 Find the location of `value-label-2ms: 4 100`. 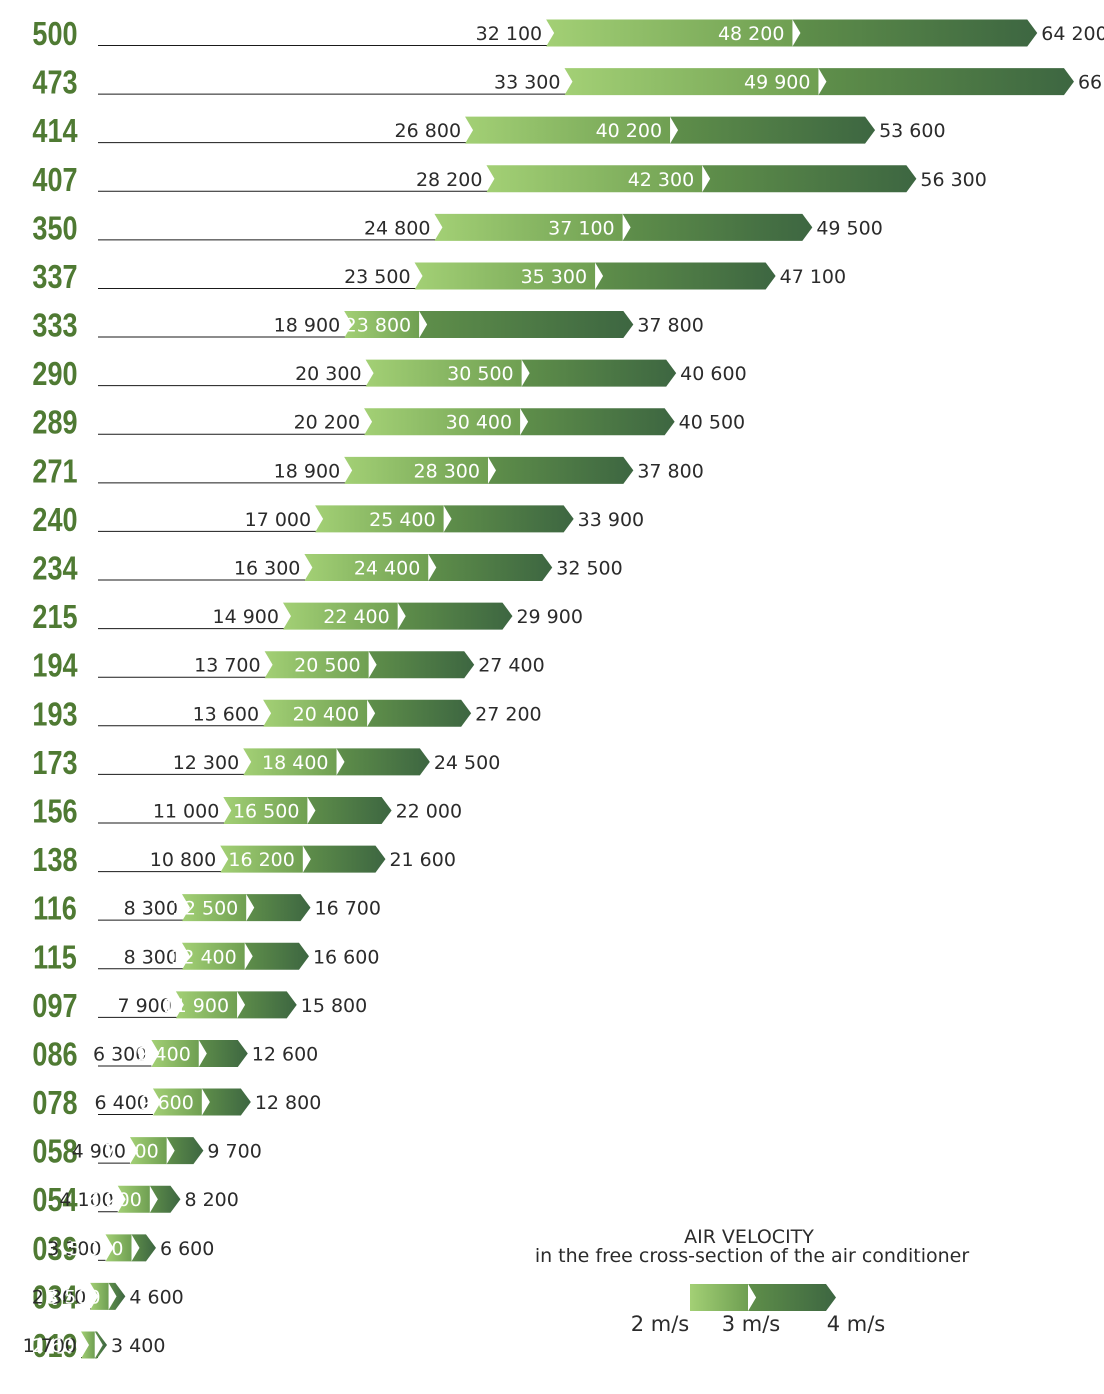

value-label-2ms: 4 100 is located at coordinates (86, 1200).